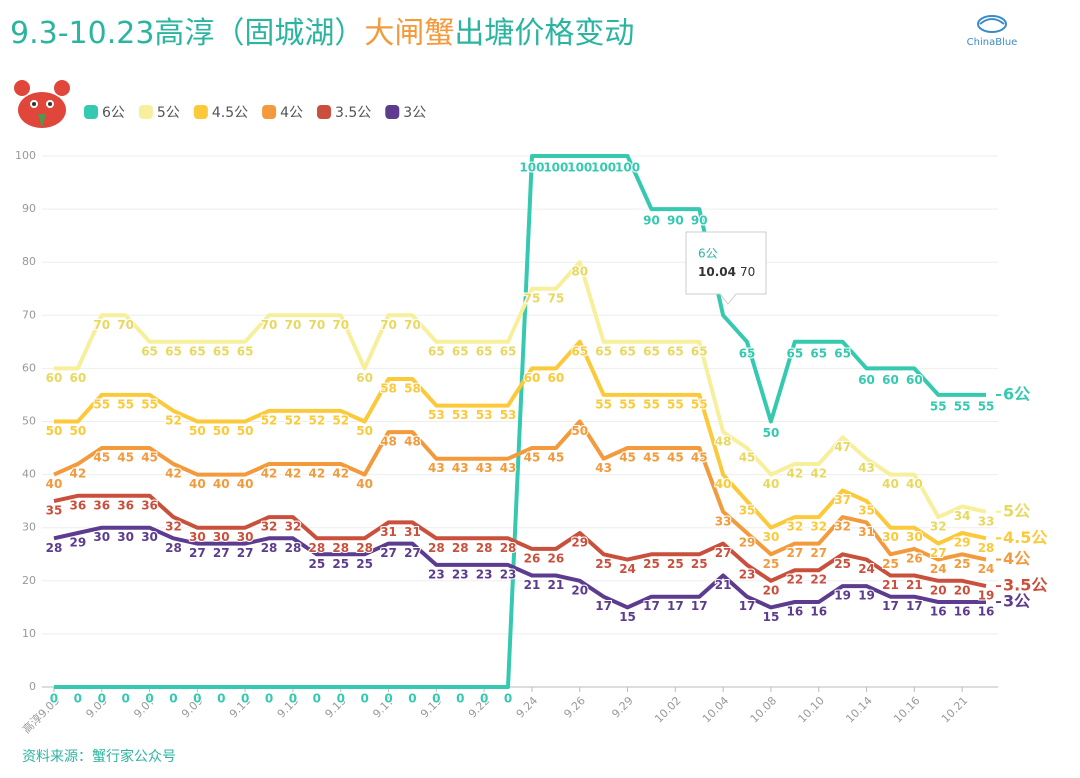 The image size is (1080, 778). Describe the element at coordinates (29, 208) in the screenshot. I see `y-tick-label: 90` at that location.